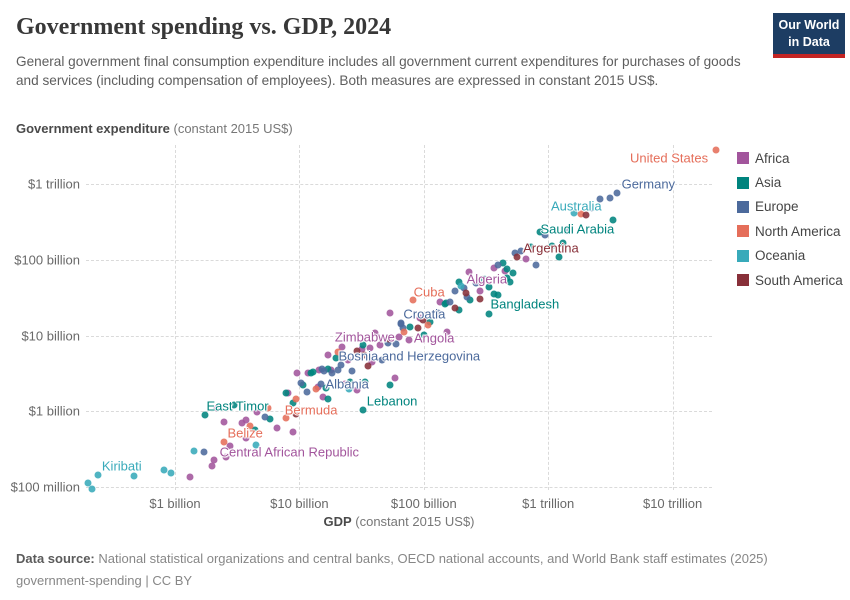 The width and height of the screenshot is (850, 600). What do you see at coordinates (648, 184) in the screenshot?
I see `country-label-germany: Germany` at bounding box center [648, 184].